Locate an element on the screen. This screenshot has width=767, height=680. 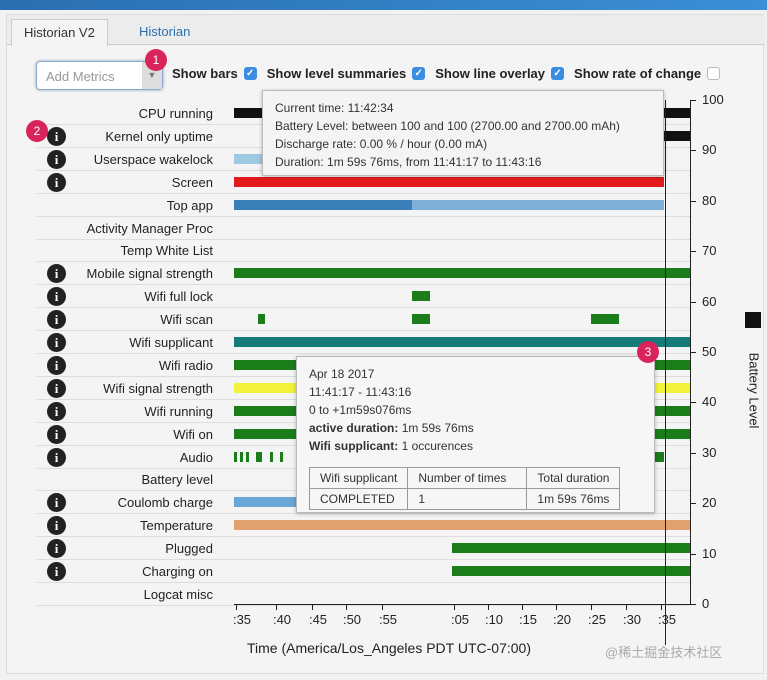
x-tick-label: :25 is located at coordinates (597, 619).